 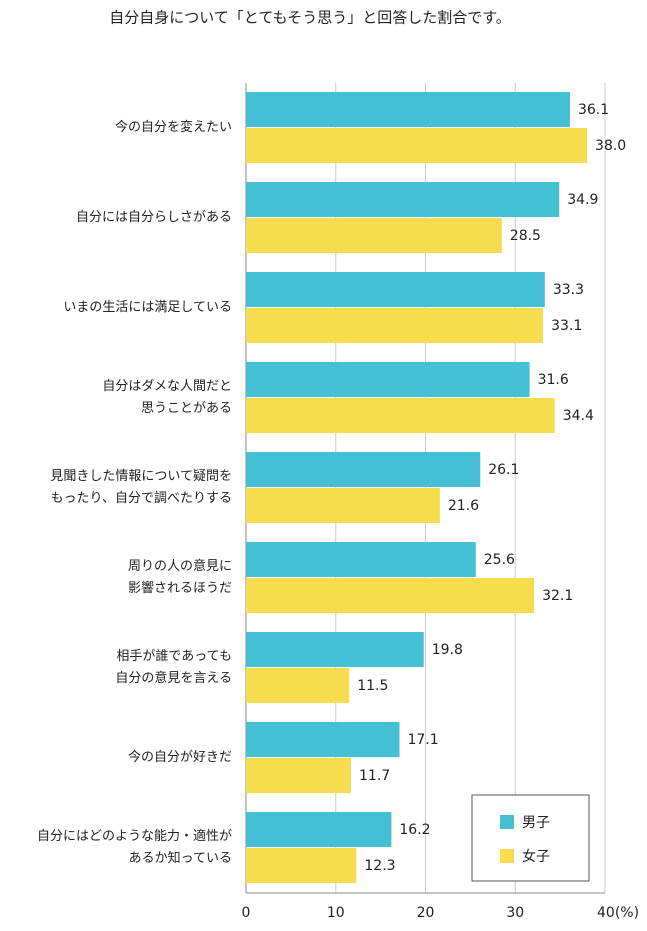 What do you see at coordinates (566, 326) in the screenshot?
I see `value-label: 33.1` at bounding box center [566, 326].